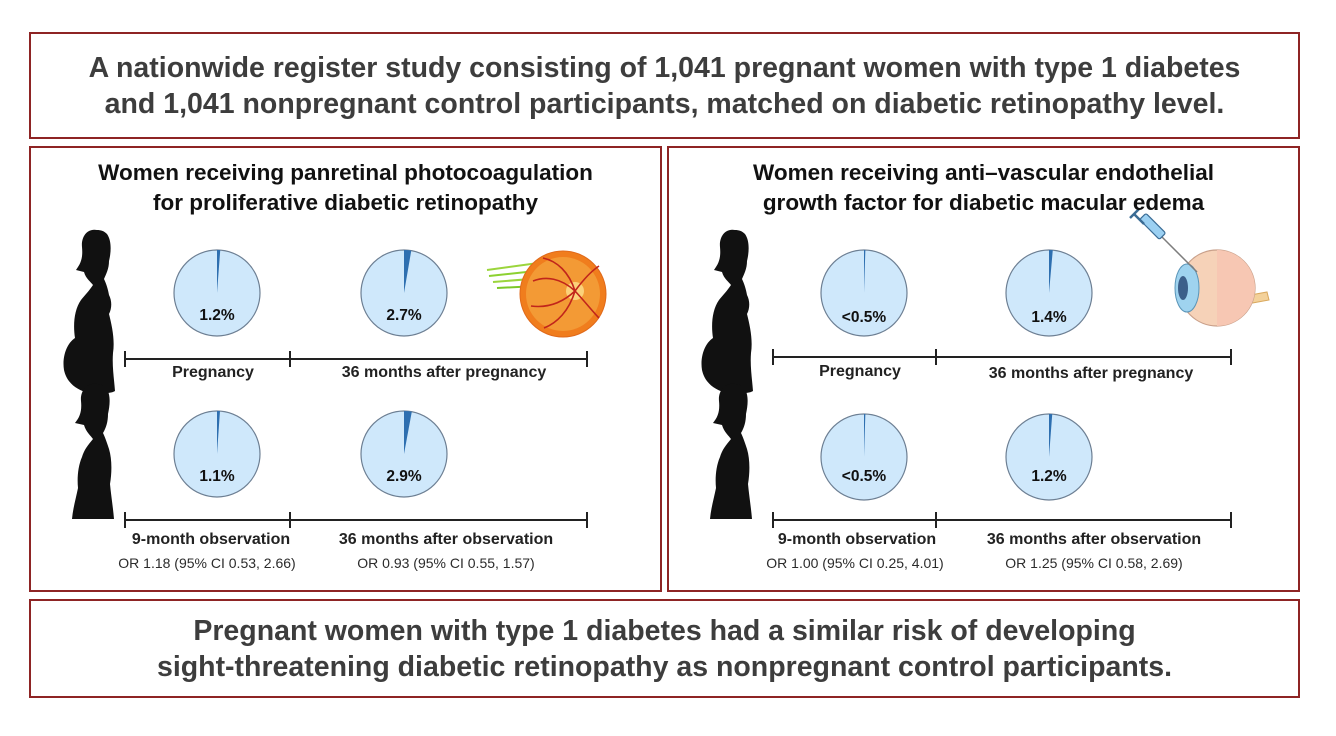 This screenshot has width=1336, height=736. Describe the element at coordinates (1049, 317) in the screenshot. I see `pie-value-label: 1.4%` at that location.